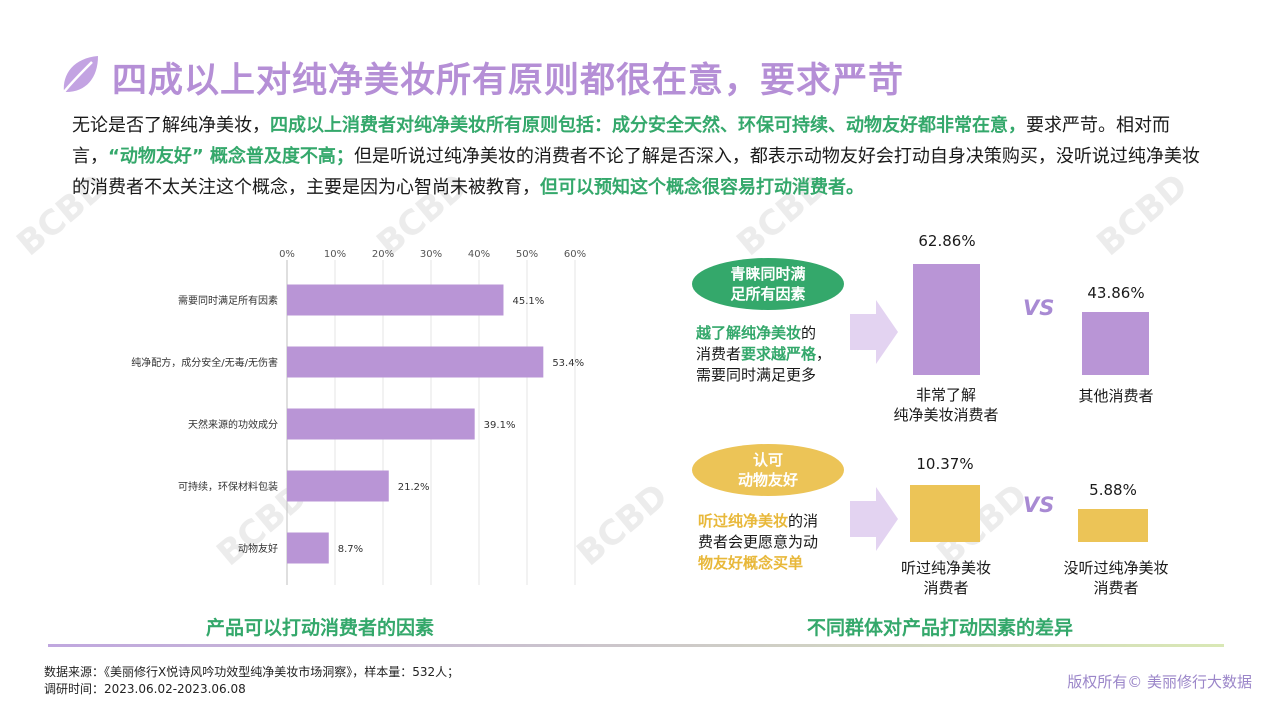  What do you see at coordinates (702, 187) in the screenshot?
I see `intro-highlight: 但可以预知这个概念很容易打动消费者。` at bounding box center [702, 187].